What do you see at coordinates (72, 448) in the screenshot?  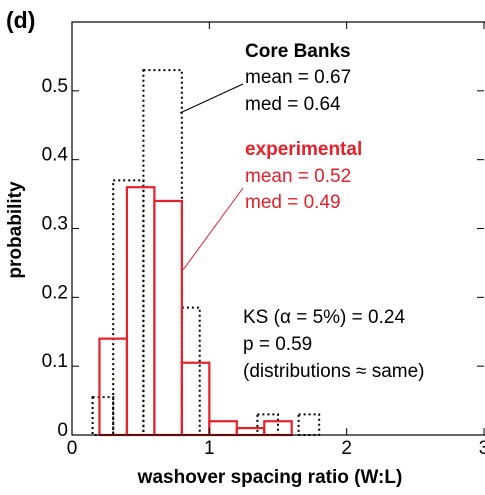 I see `x-tick-label: 0` at bounding box center [72, 448].